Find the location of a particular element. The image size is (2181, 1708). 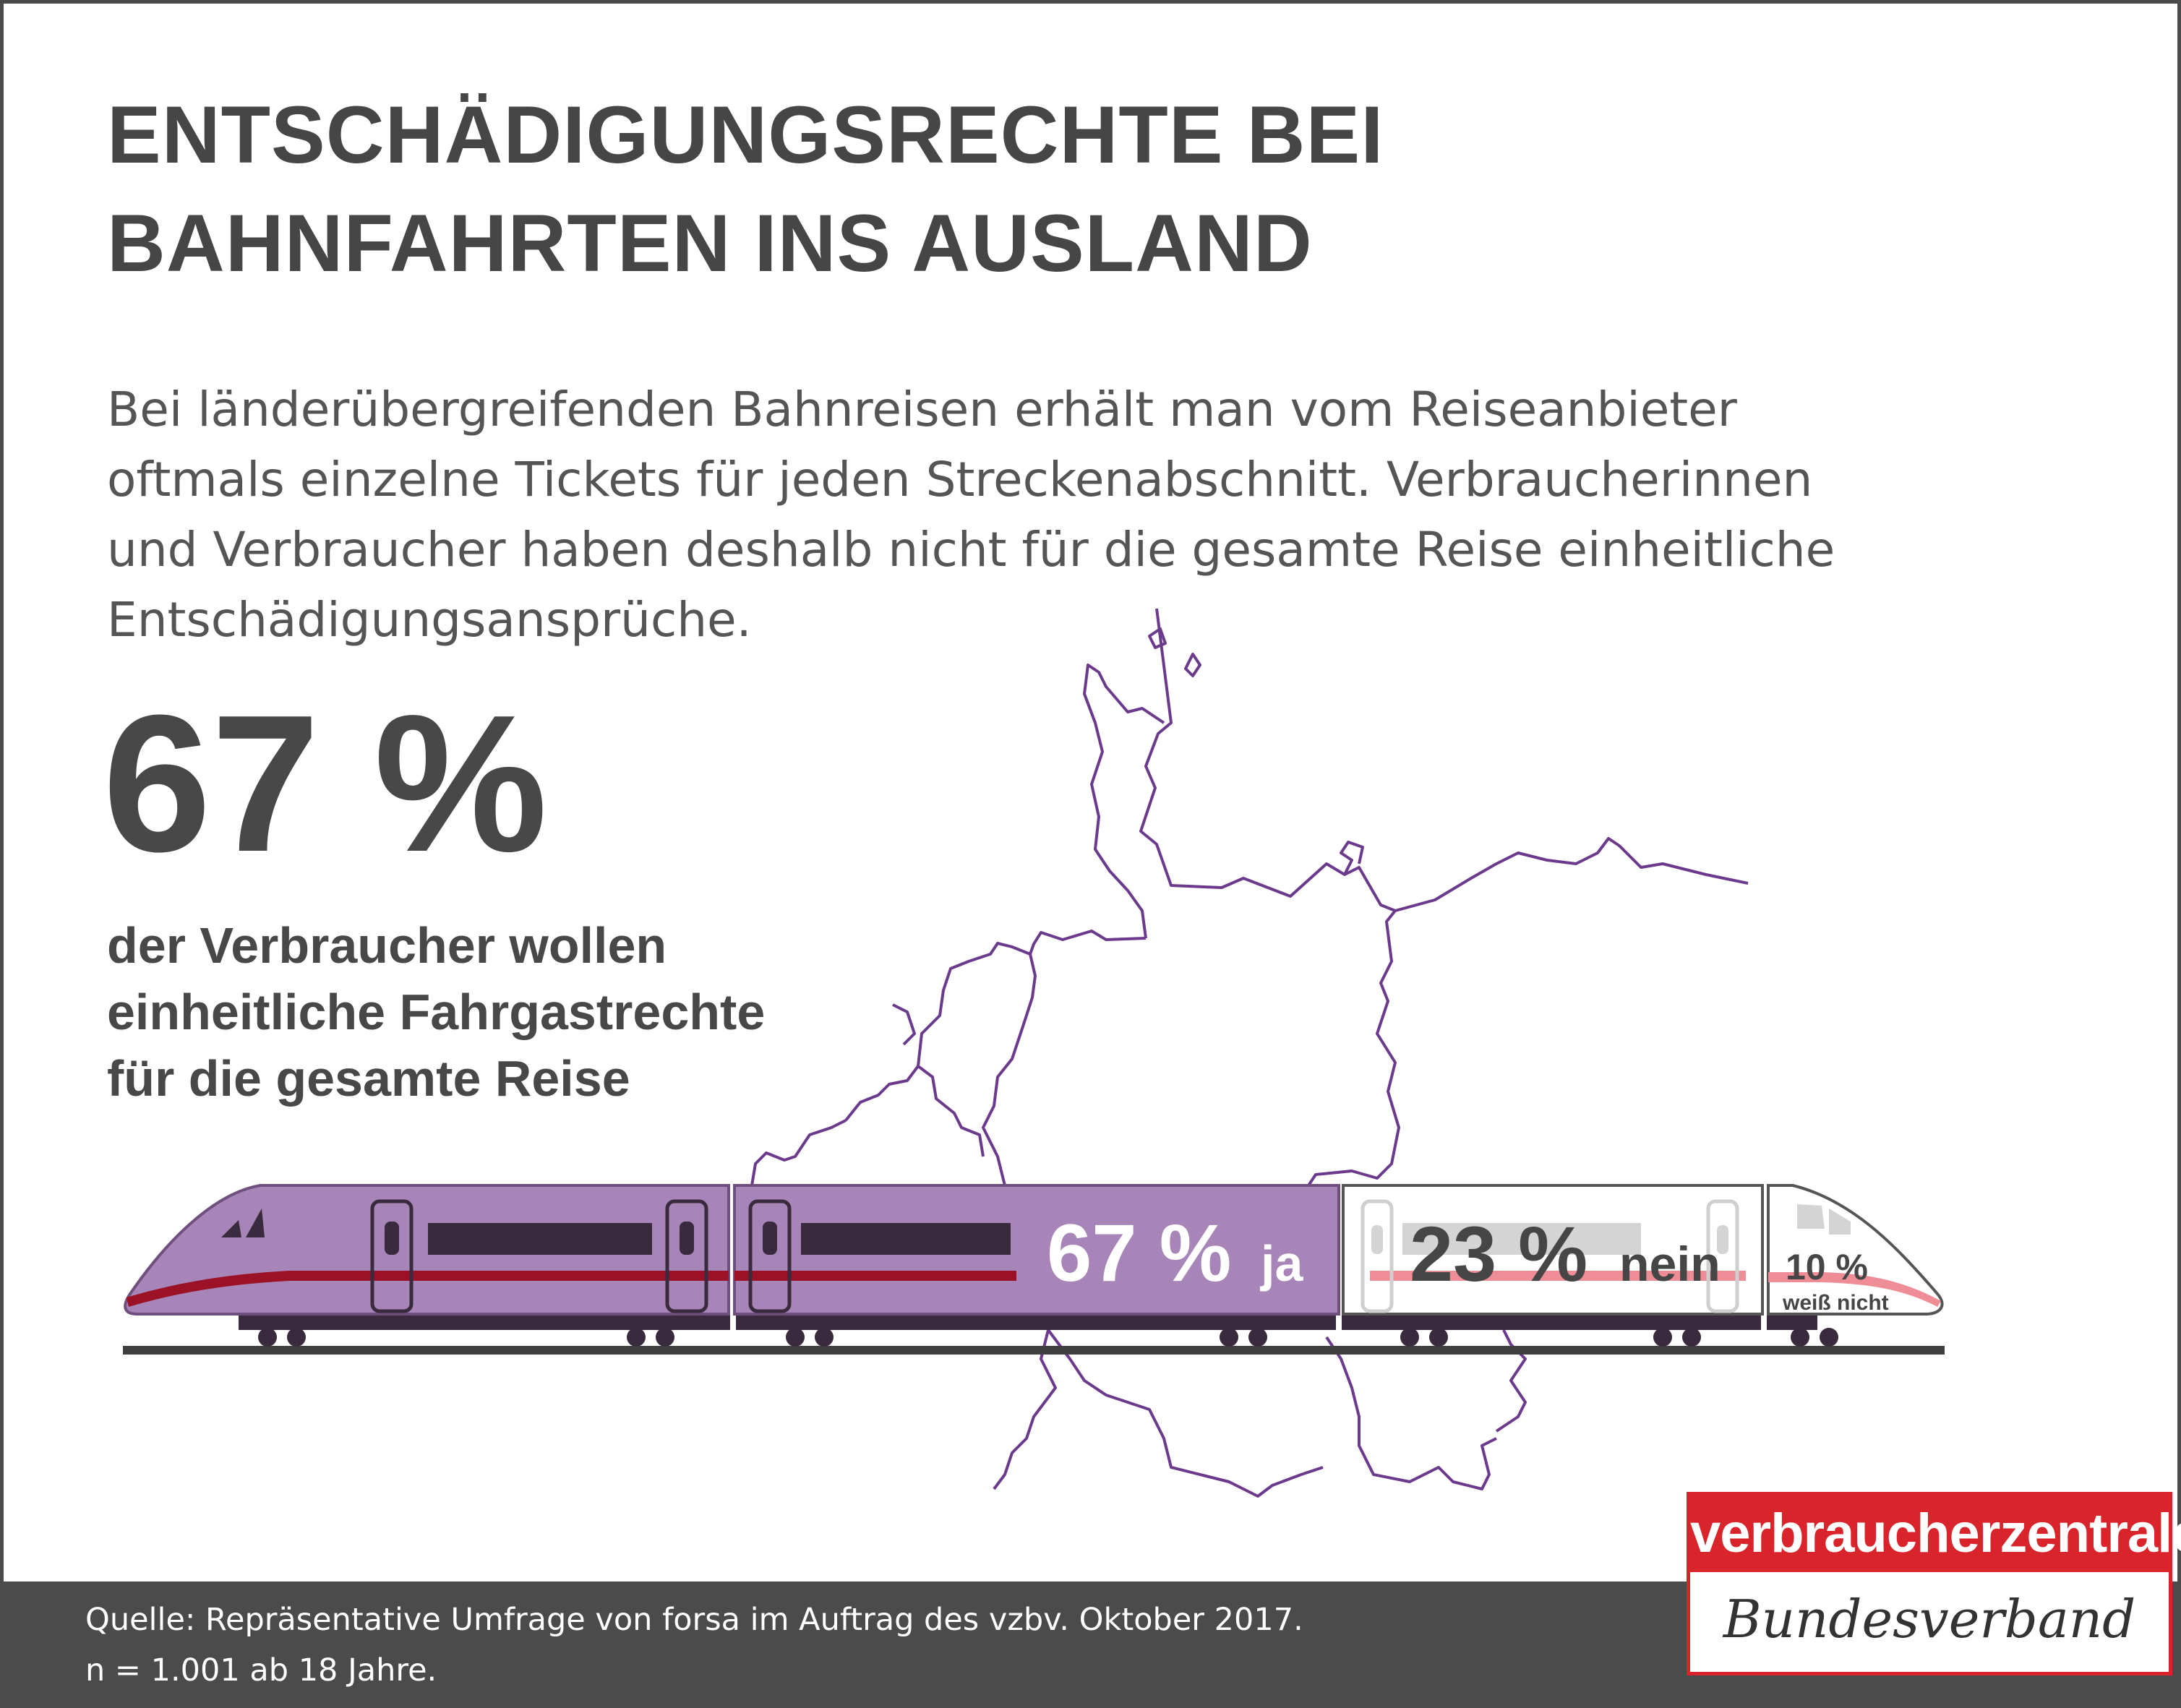

train-doors is located at coordinates (1054, 1256).